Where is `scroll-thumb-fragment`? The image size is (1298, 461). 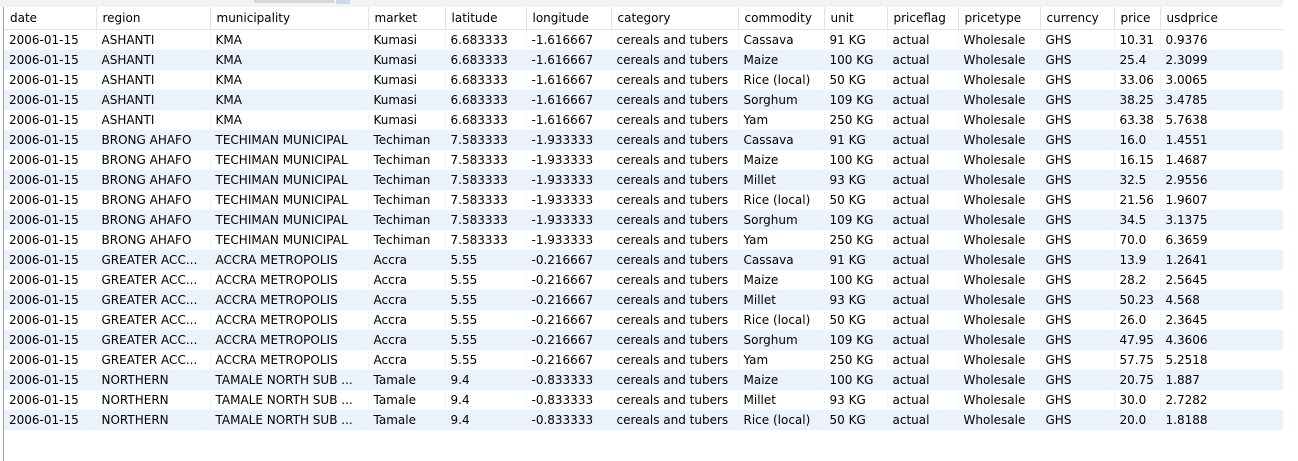 scroll-thumb-fragment is located at coordinates (343, 2).